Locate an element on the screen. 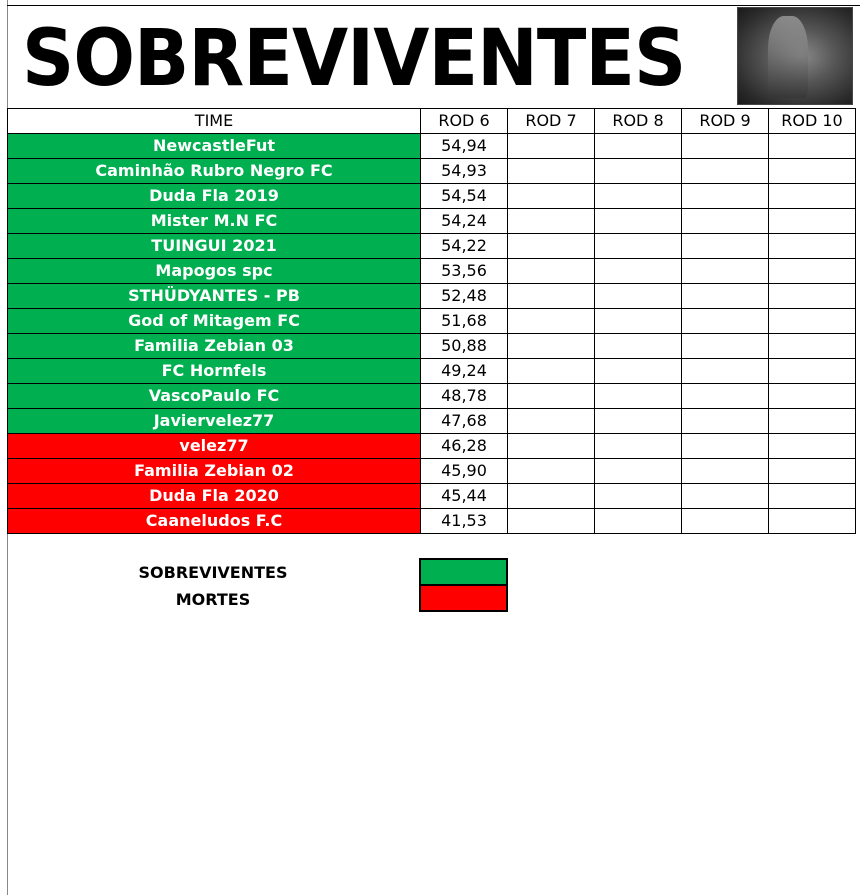 The height and width of the screenshot is (895, 860). rod6-score-cell: 54,22 is located at coordinates (464, 246).